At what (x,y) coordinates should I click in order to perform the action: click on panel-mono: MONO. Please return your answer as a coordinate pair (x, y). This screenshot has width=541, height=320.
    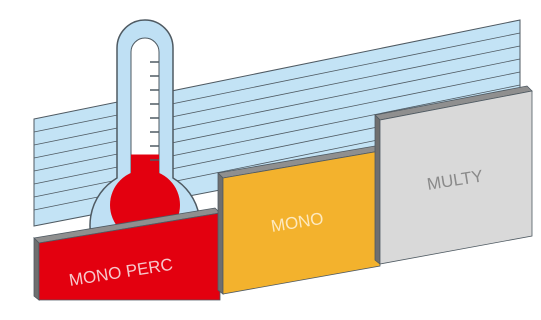
    Looking at the image, I should click on (299, 220).